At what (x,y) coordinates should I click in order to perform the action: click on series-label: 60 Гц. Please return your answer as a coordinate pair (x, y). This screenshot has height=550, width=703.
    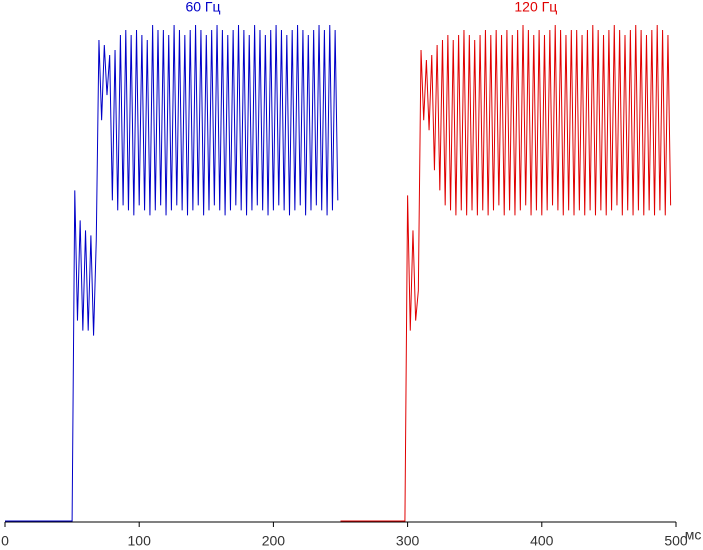
    Looking at the image, I should click on (202, 7).